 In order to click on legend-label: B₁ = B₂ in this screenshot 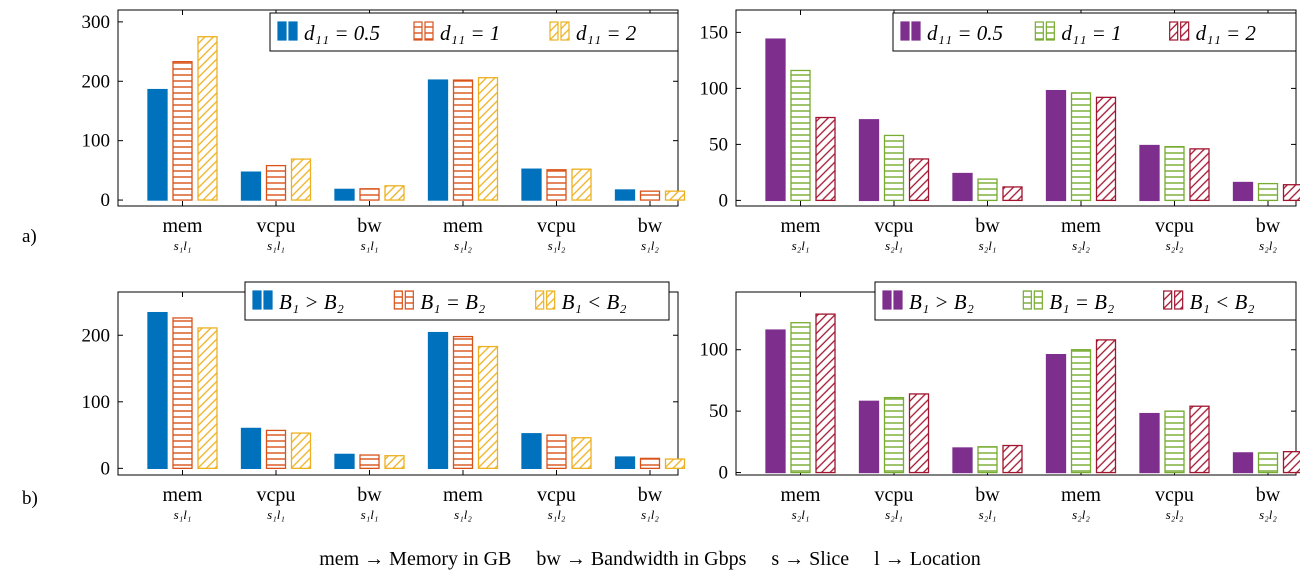, I will do `click(1081, 302)`.